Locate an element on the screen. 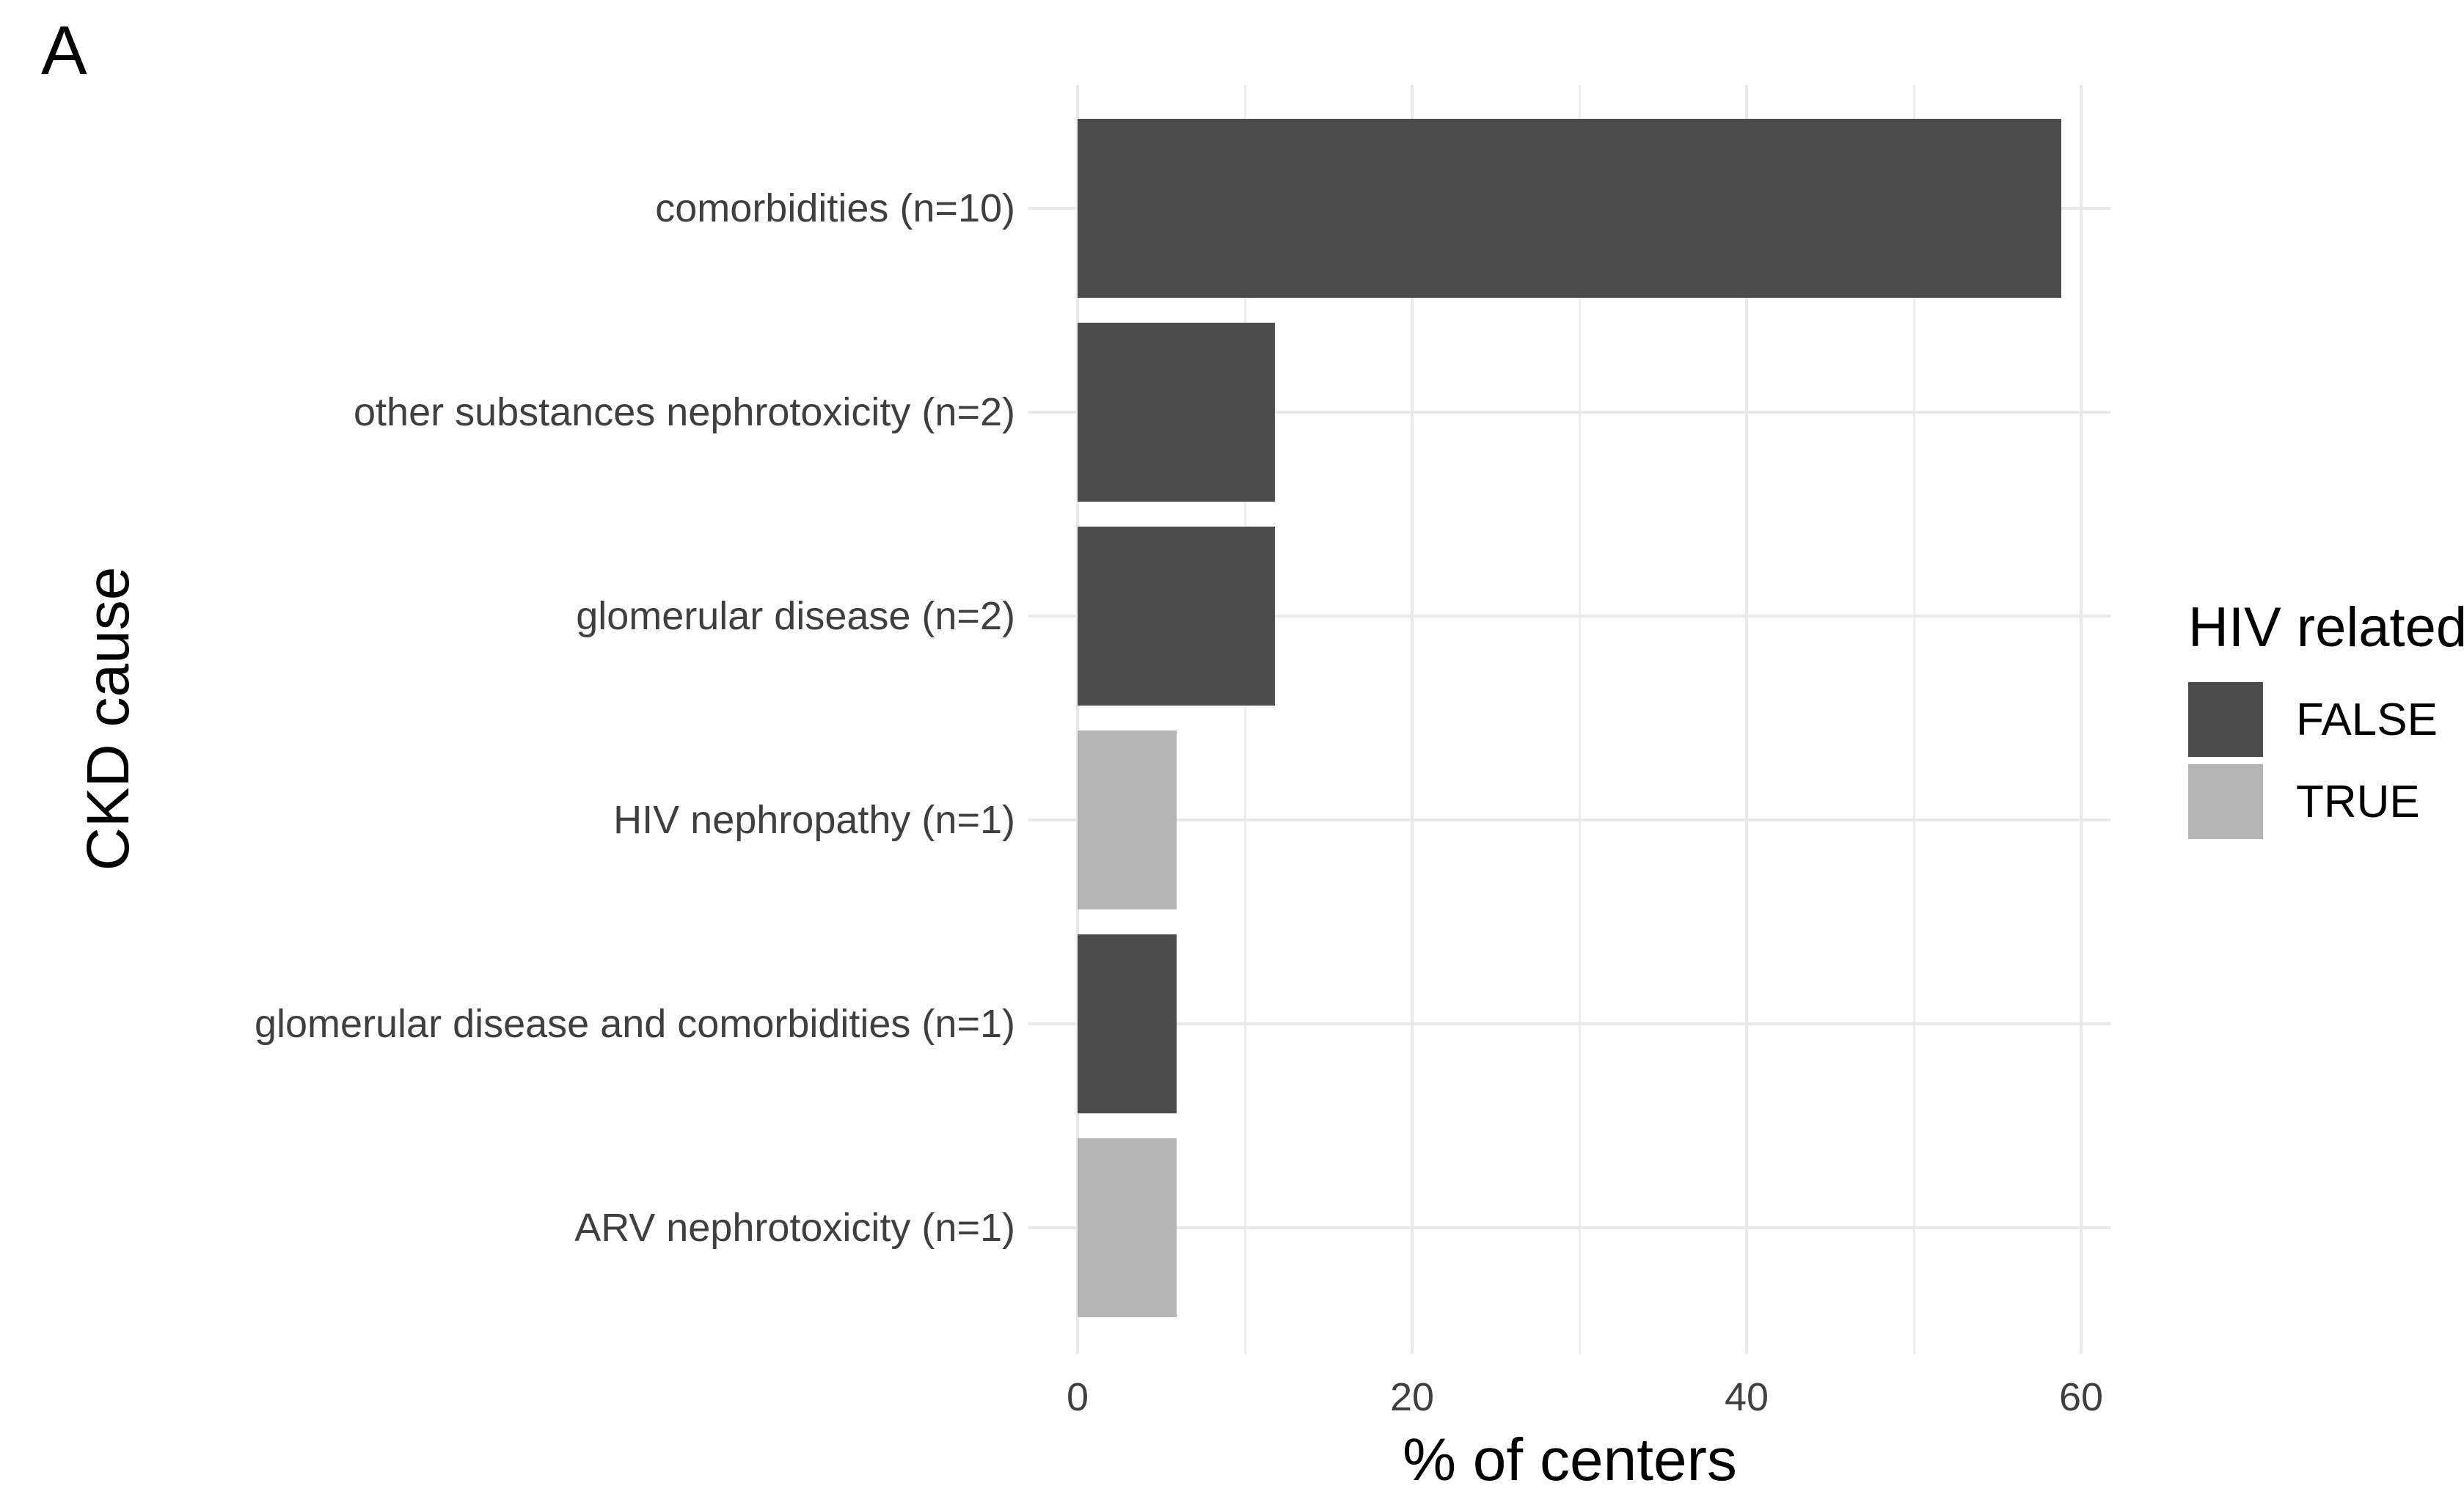  legend-entry-label: FALSE is located at coordinates (2367, 719).